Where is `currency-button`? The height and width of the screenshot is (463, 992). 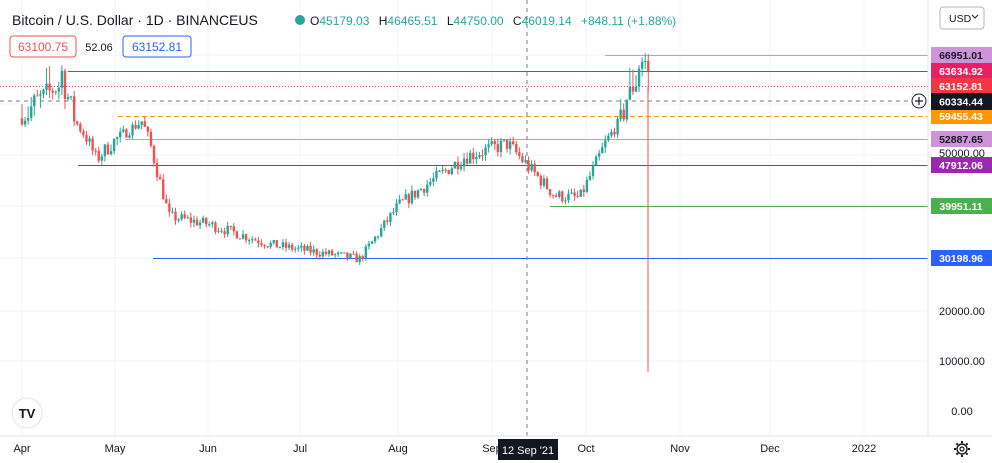
currency-button is located at coordinates (962, 18).